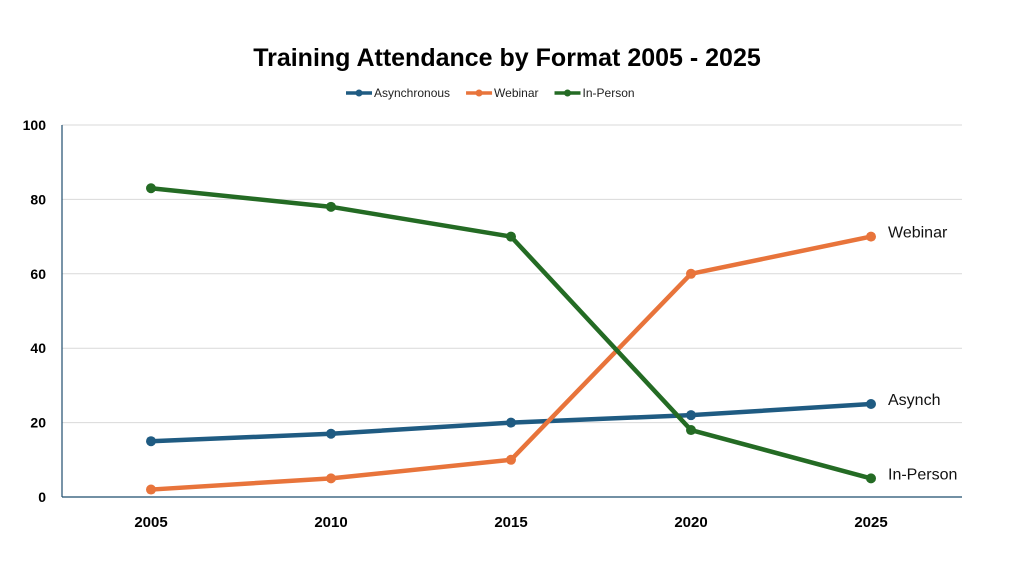 The image size is (1013, 581). I want to click on x-tick-label: 2015, so click(510, 522).